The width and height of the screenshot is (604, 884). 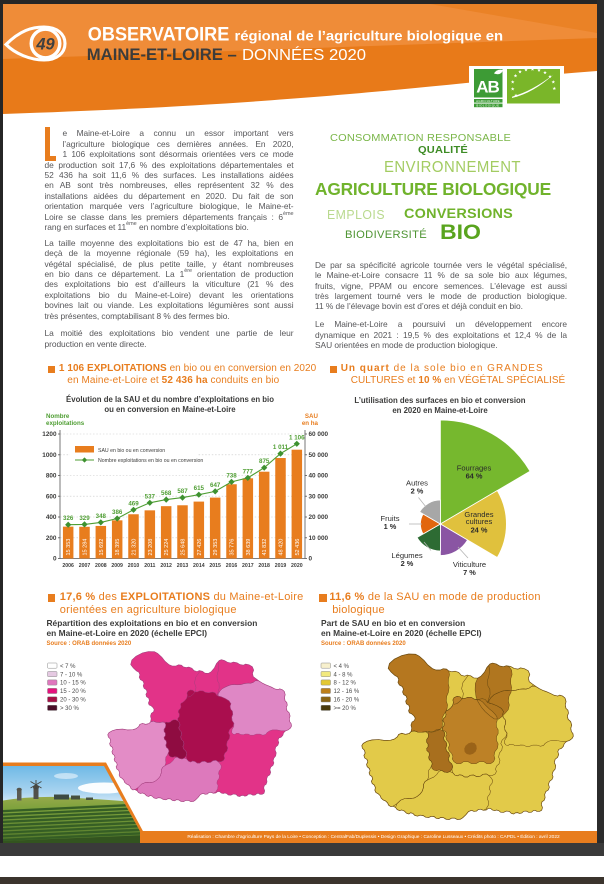 I want to click on svg-text: 2012, so click(x=166, y=566).